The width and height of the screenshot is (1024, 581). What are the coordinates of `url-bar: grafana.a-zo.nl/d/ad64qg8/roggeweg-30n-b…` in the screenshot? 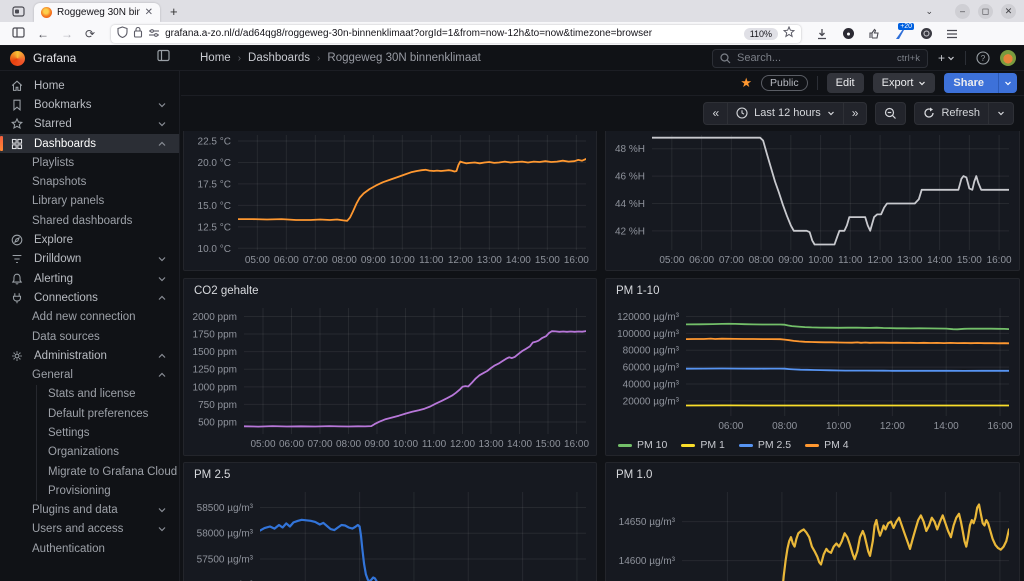 It's located at (456, 33).